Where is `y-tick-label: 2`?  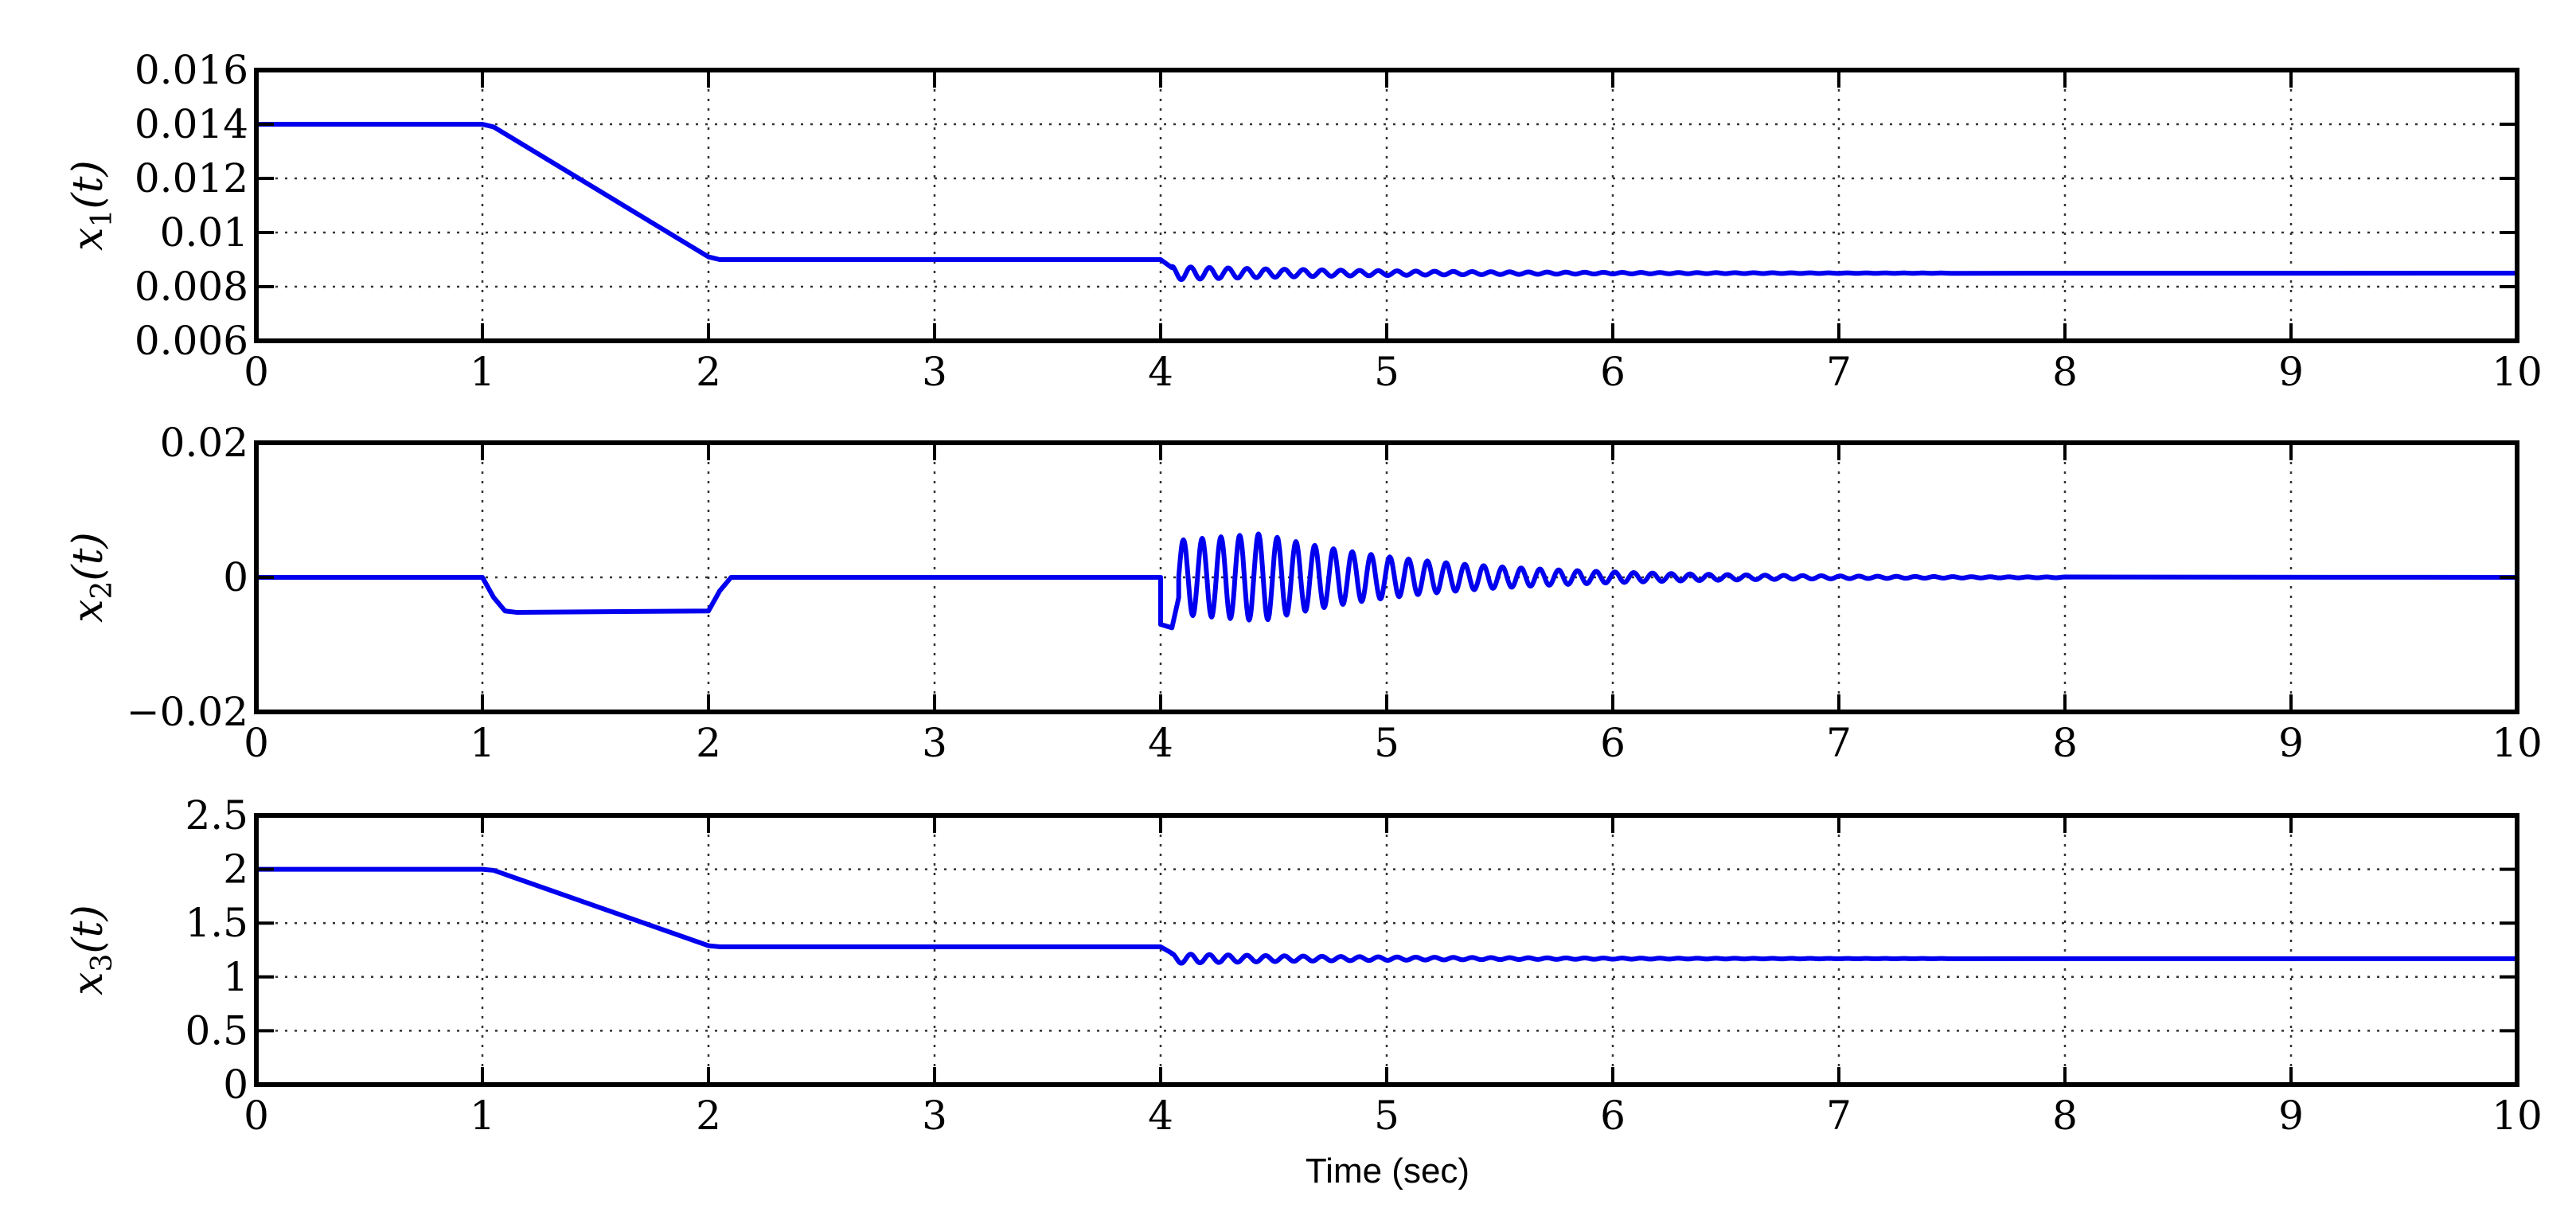
y-tick-label: 2 is located at coordinates (235, 870).